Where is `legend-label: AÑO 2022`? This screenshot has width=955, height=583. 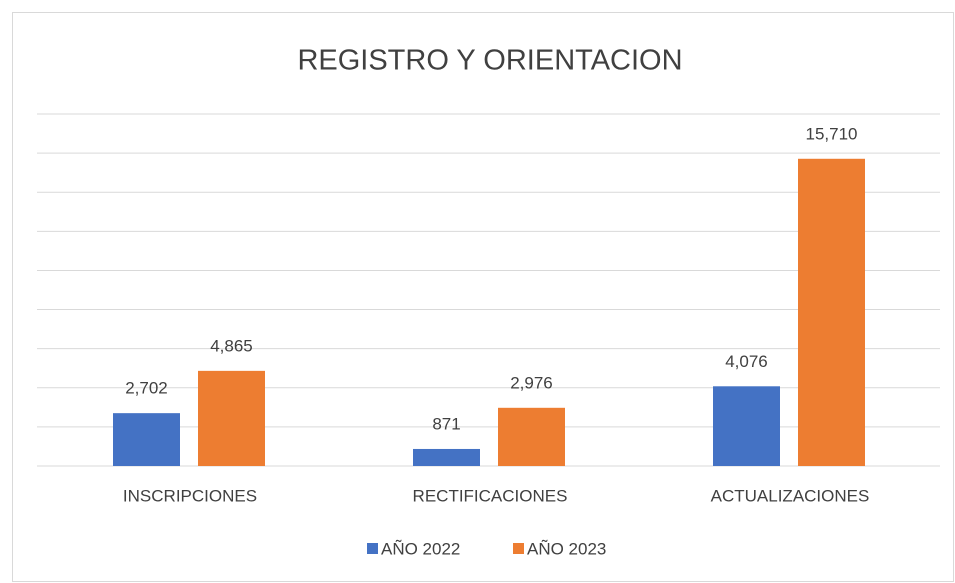 legend-label: AÑO 2022 is located at coordinates (420, 548).